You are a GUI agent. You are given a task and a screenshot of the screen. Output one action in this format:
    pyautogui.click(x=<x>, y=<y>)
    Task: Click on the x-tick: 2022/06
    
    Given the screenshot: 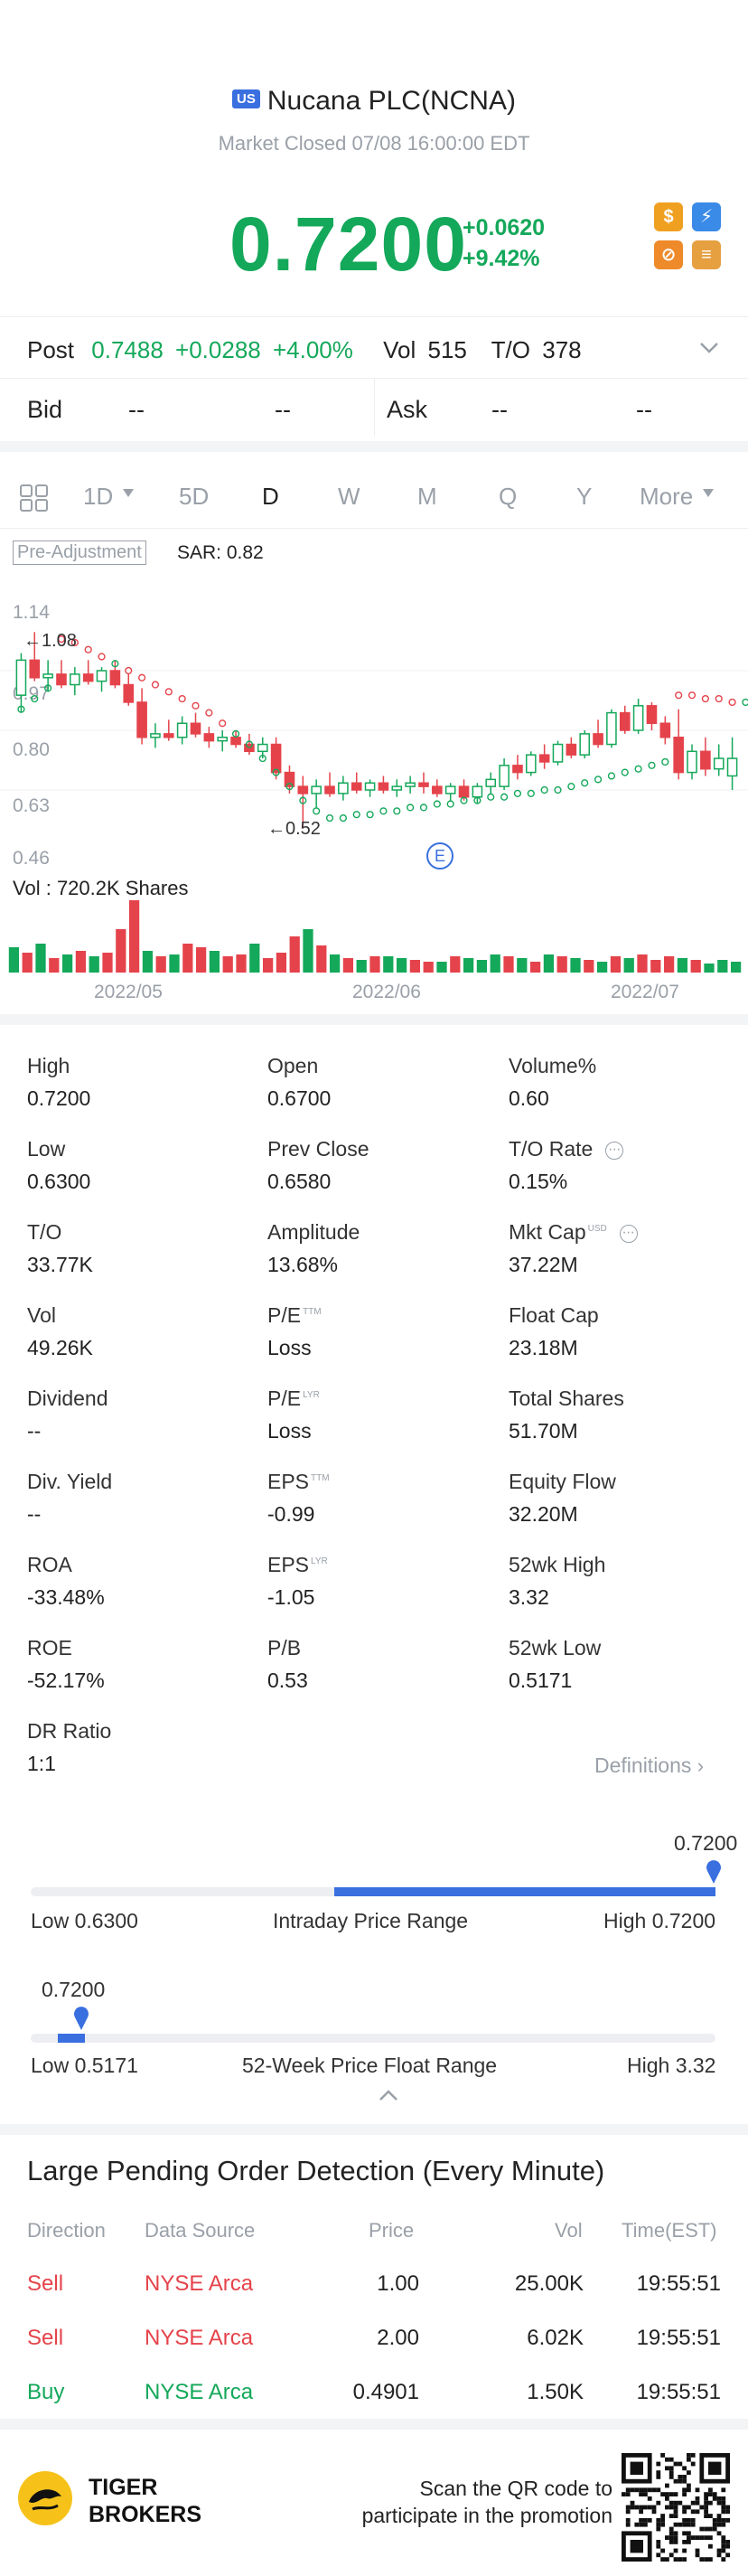 What is the action you would take?
    pyautogui.click(x=386, y=992)
    